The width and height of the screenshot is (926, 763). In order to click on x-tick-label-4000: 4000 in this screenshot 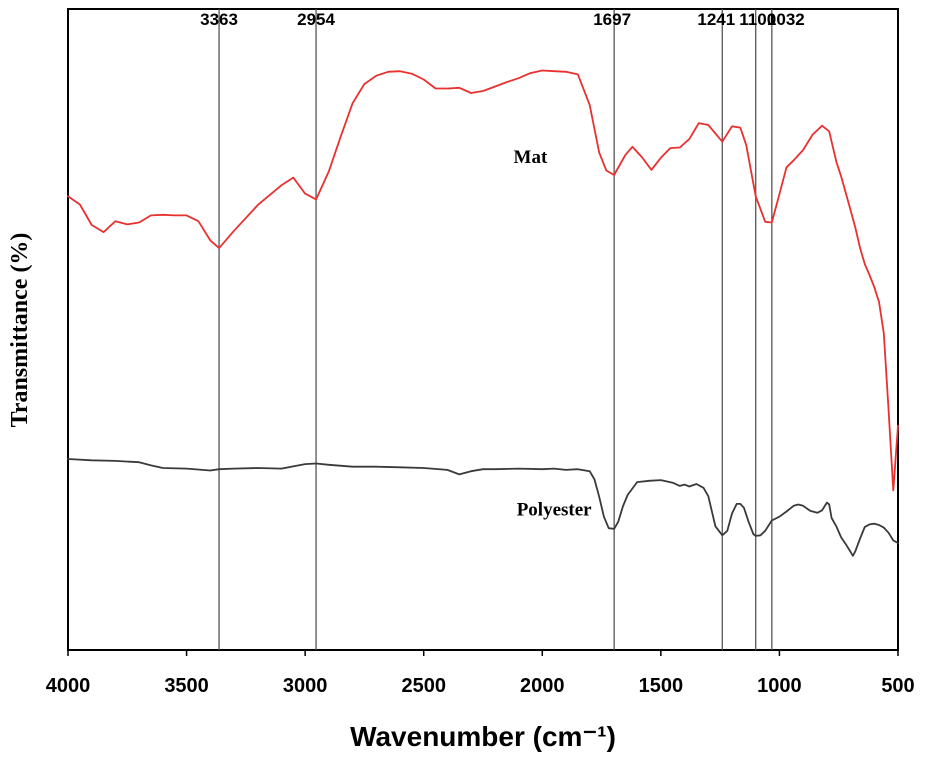, I will do `click(68, 686)`.